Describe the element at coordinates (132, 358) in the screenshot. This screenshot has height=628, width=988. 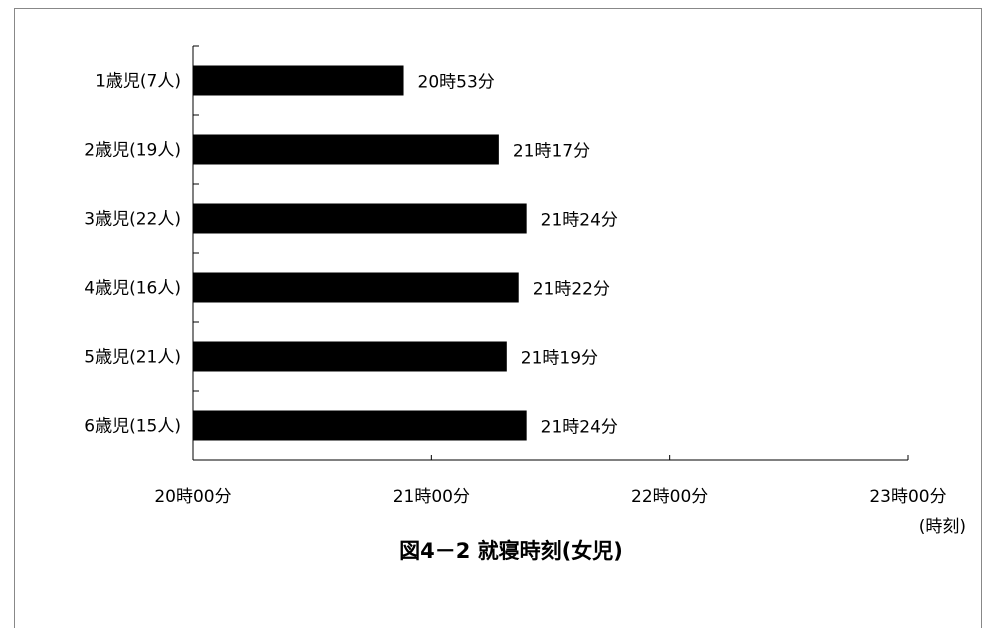
I see `category-label: 5歳児(21人)` at that location.